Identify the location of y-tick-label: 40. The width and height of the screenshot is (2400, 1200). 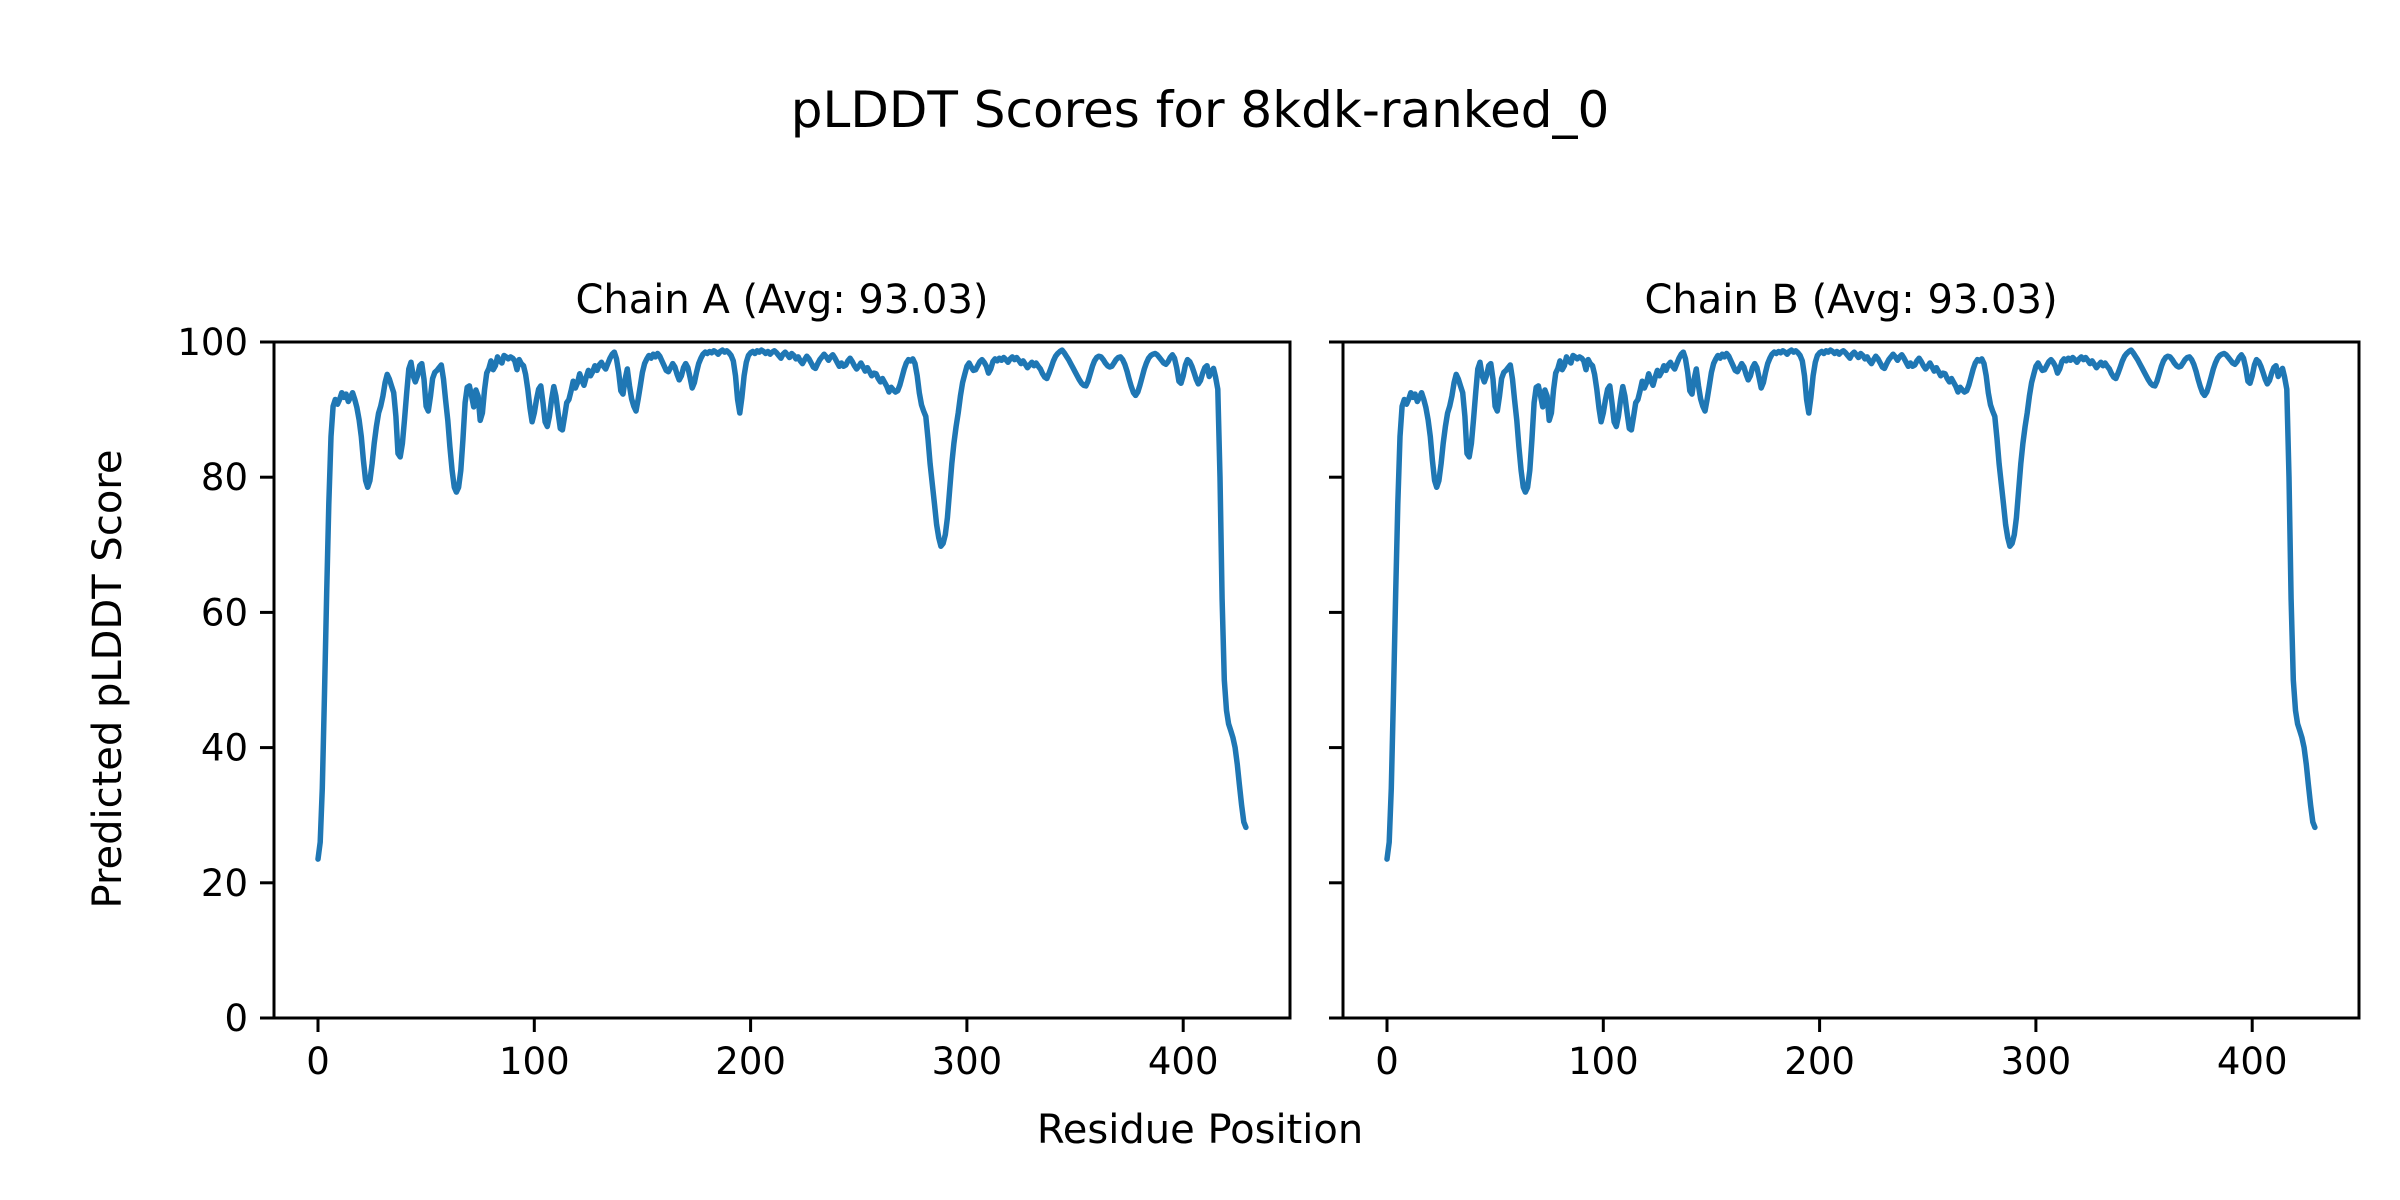
(224, 748).